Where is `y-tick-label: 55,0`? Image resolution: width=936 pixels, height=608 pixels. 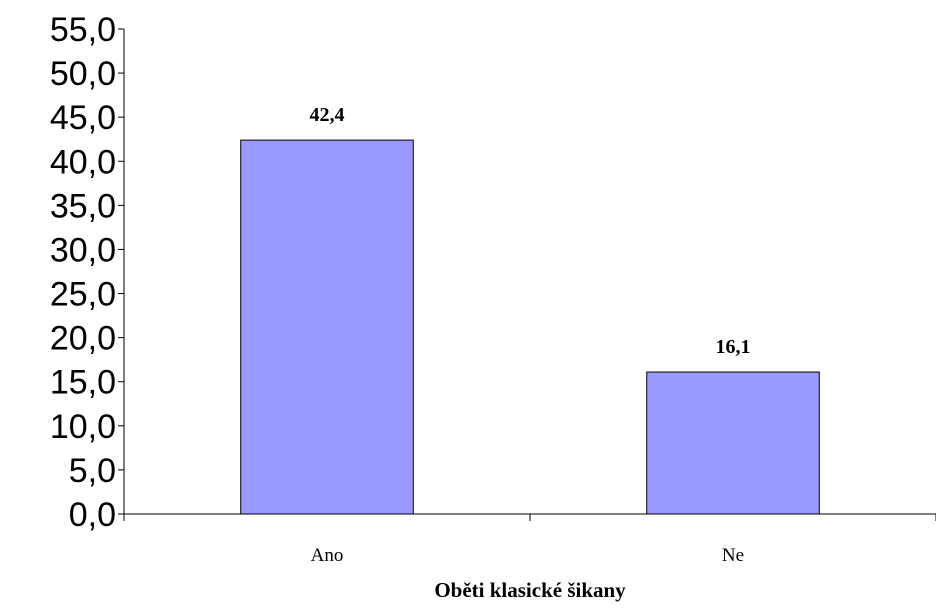 y-tick-label: 55,0 is located at coordinates (83, 30).